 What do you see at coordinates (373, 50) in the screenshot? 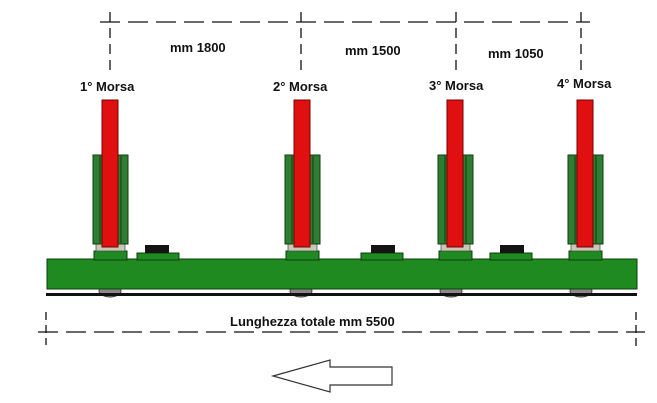
I see `spacing-label-2: mm 1500` at bounding box center [373, 50].